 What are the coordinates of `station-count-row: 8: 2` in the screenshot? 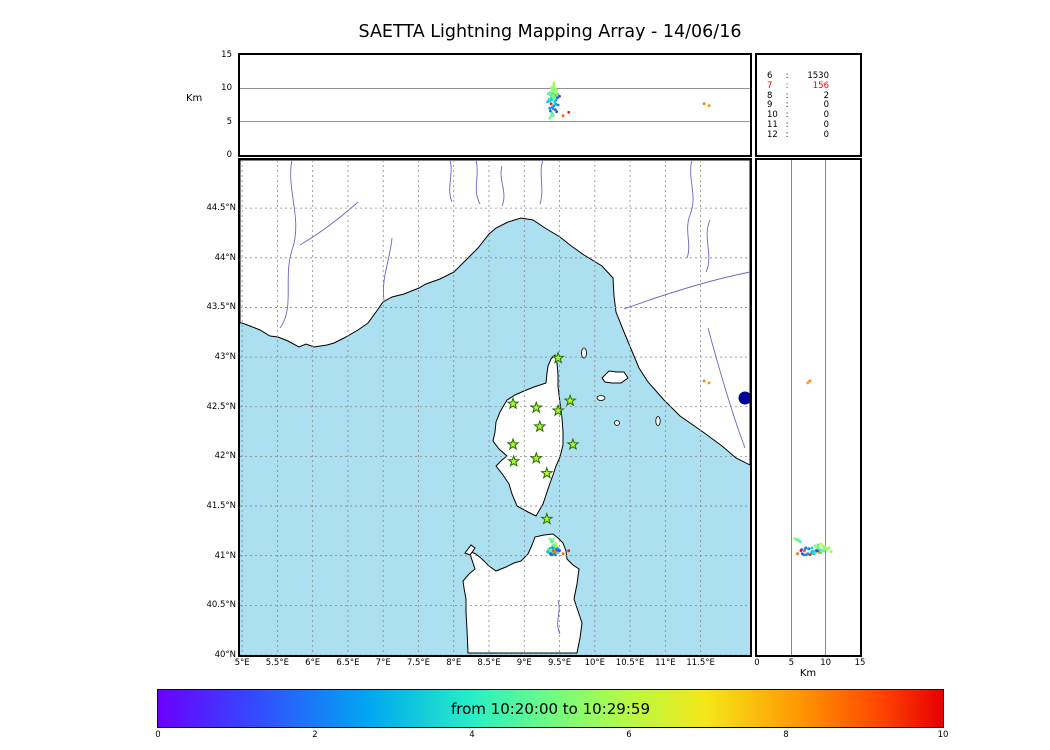 It's located at (798, 96).